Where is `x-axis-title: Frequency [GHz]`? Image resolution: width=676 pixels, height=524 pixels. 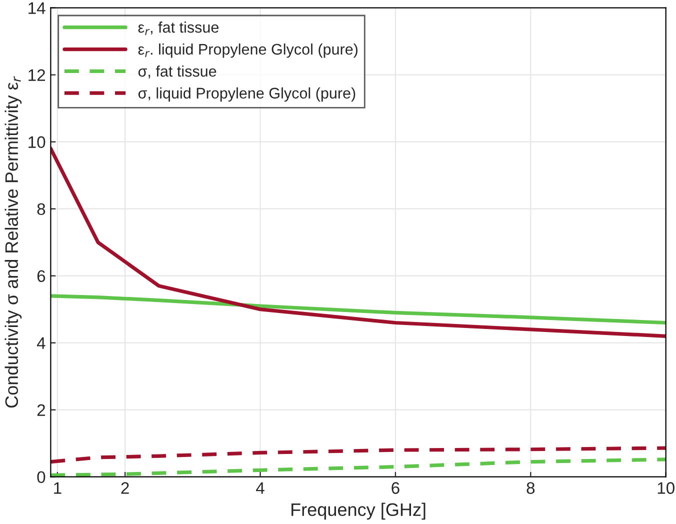 x-axis-title: Frequency [GHz] is located at coordinates (359, 511).